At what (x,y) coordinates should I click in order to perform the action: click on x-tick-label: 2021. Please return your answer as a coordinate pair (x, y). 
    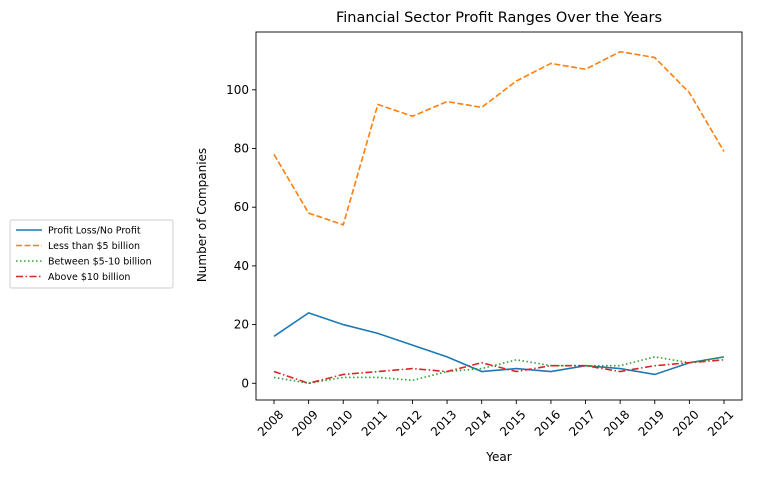
    Looking at the image, I should click on (720, 422).